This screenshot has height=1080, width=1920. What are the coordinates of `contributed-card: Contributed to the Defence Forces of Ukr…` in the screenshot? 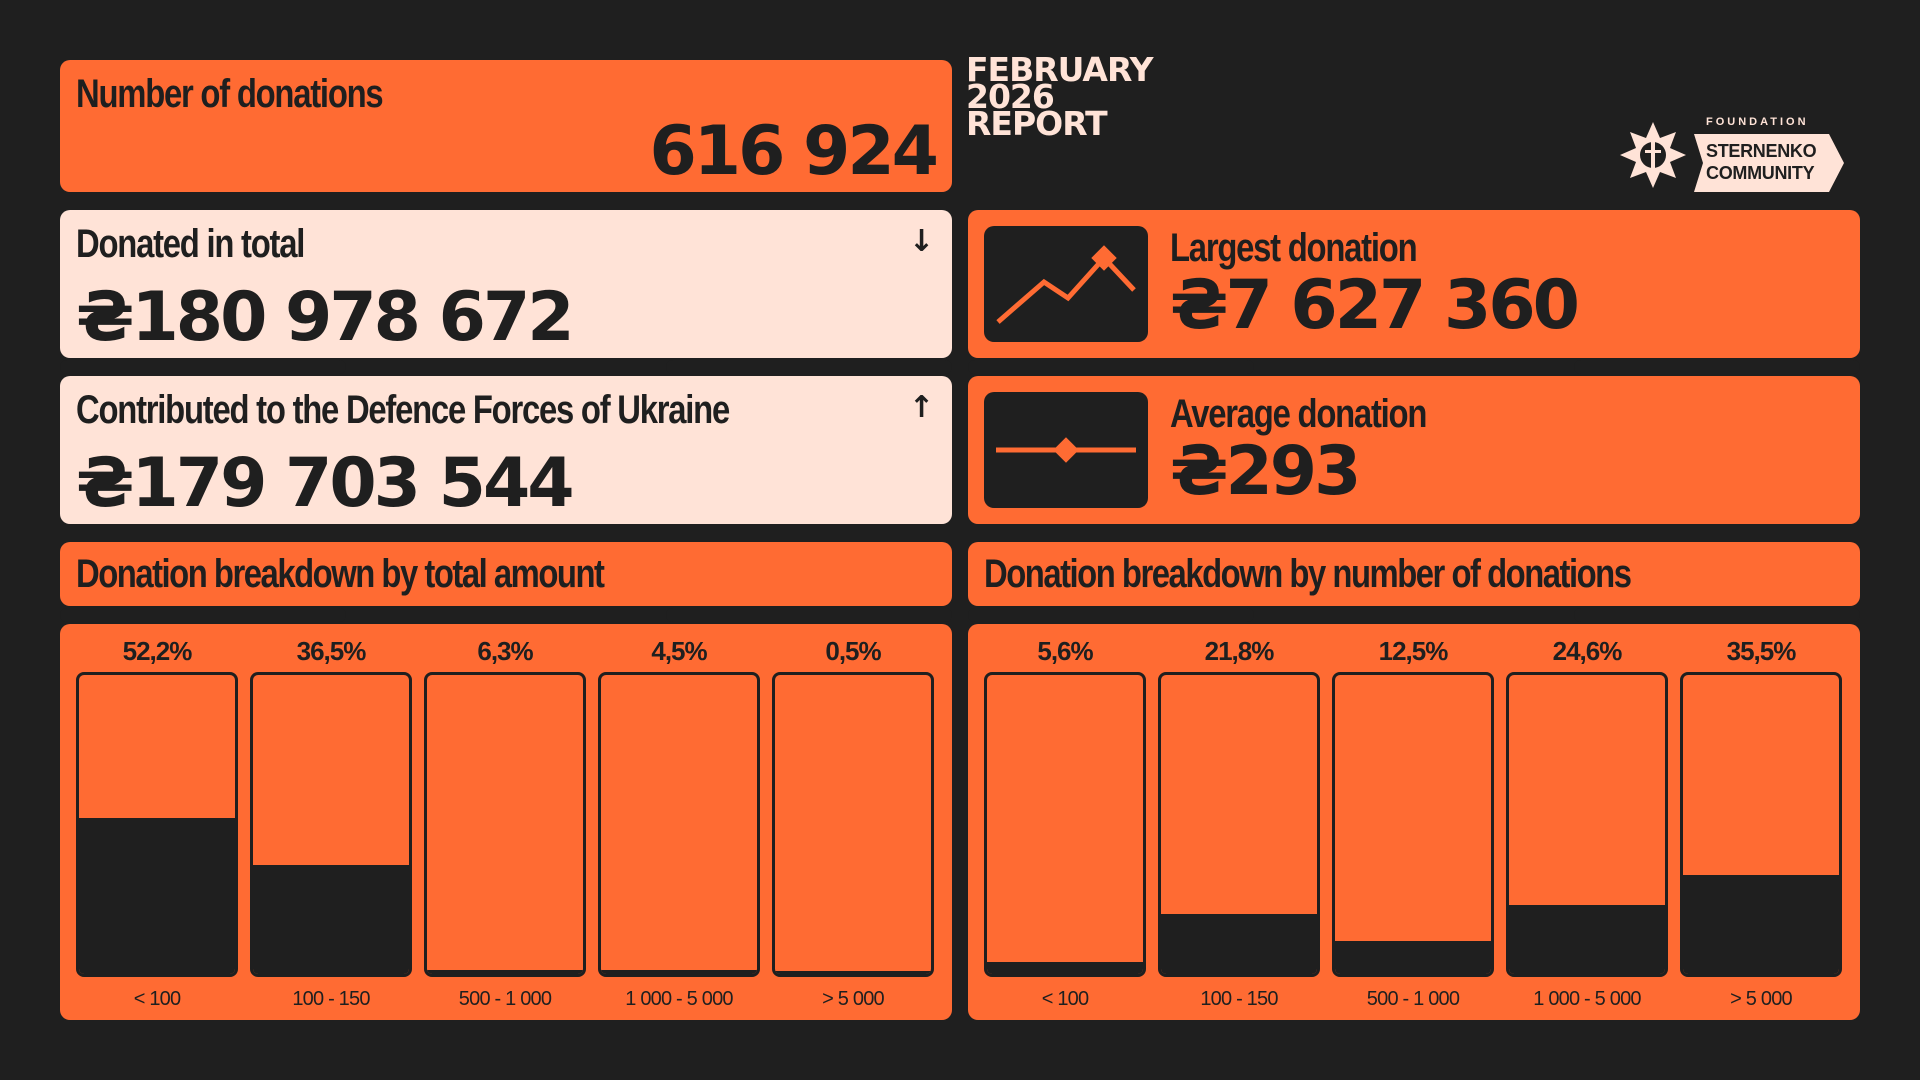 It's located at (506, 450).